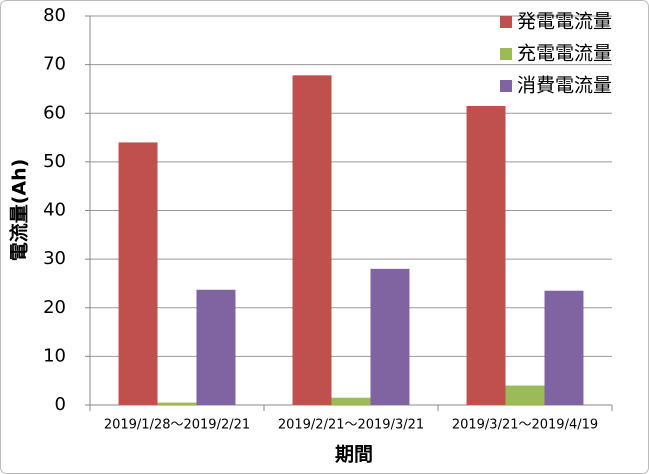 The height and width of the screenshot is (474, 649). I want to click on y-tick-label: 80, so click(54, 15).